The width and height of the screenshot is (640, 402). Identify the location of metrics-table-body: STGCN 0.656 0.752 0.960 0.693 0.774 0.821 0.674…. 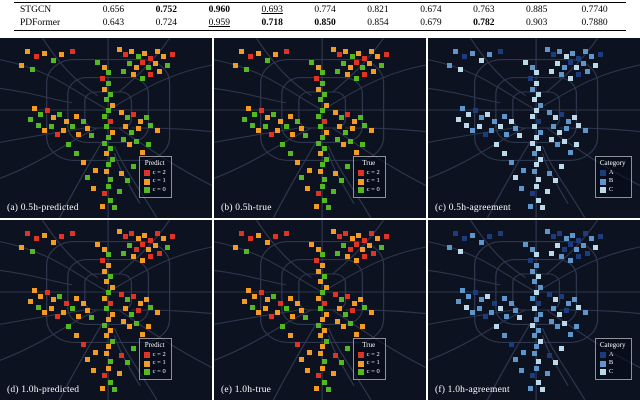
(320, 17).